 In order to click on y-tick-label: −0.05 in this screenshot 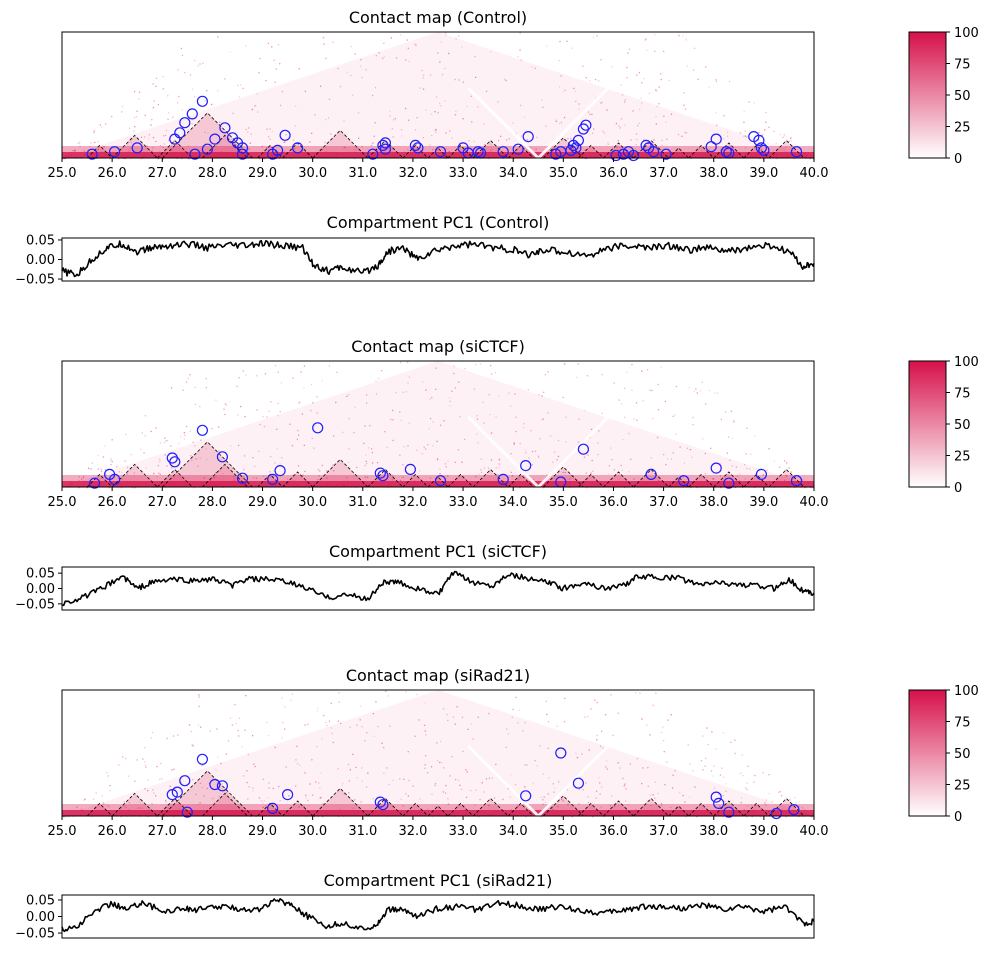, I will do `click(35, 934)`.